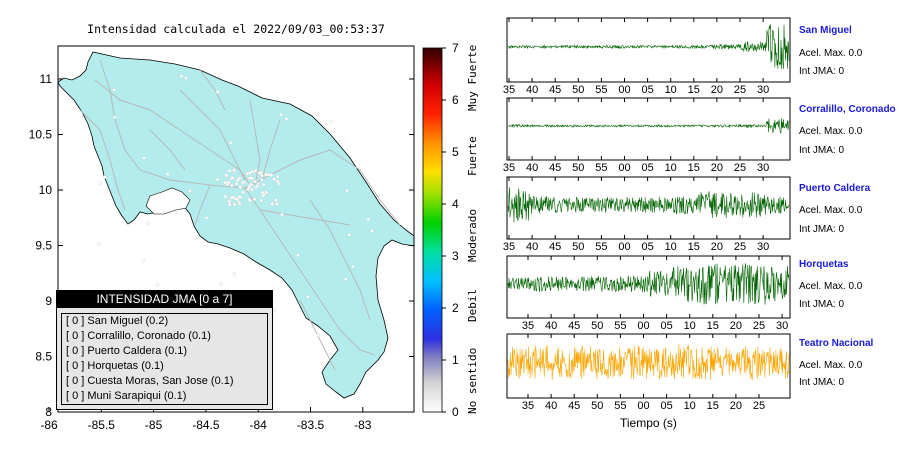  Describe the element at coordinates (49, 425) in the screenshot. I see `map-xtick-label: -86` at that location.